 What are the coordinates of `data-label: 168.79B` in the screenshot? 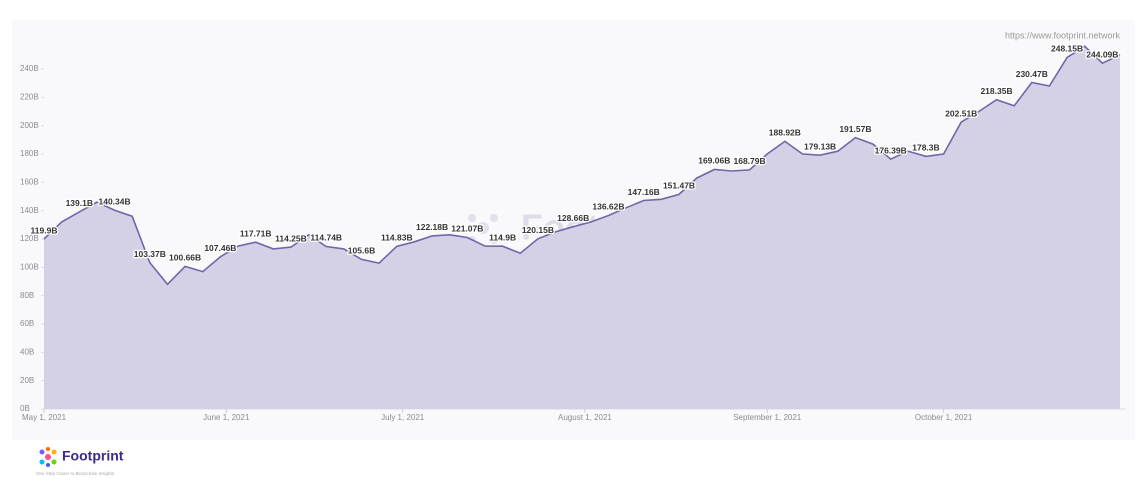 It's located at (750, 161).